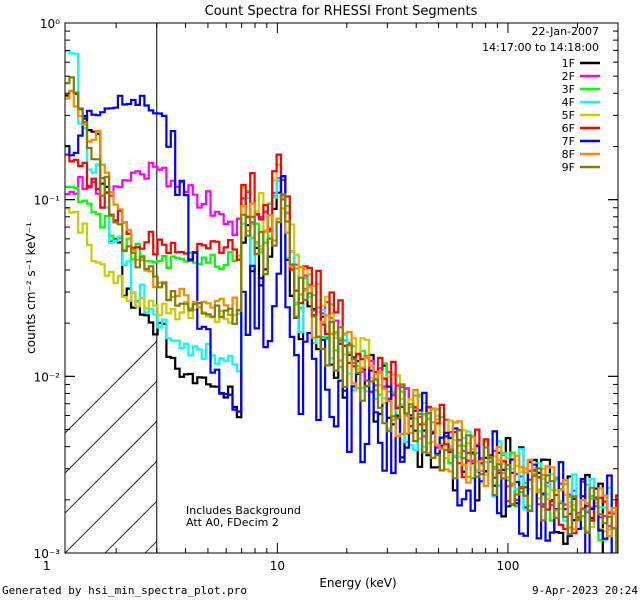 Image resolution: width=640 pixels, height=600 pixels. I want to click on note-attenuator: Att A0, FDecim 2, so click(232, 522).